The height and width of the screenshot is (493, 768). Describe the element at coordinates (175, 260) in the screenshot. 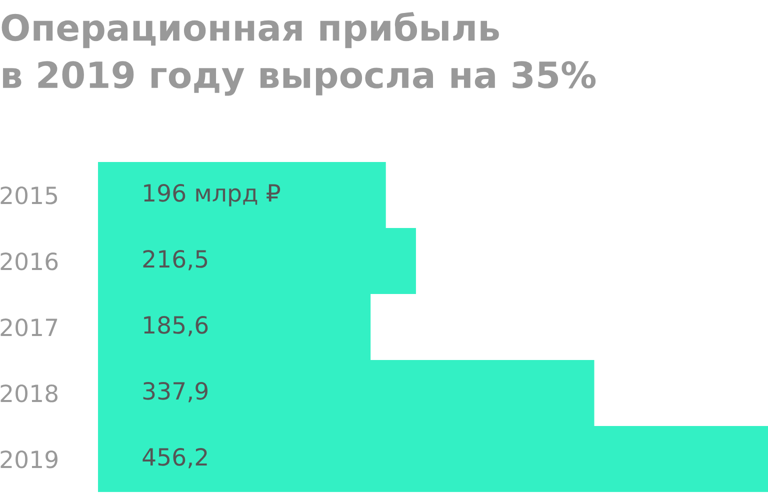

I see `data-label: 216,5` at that location.